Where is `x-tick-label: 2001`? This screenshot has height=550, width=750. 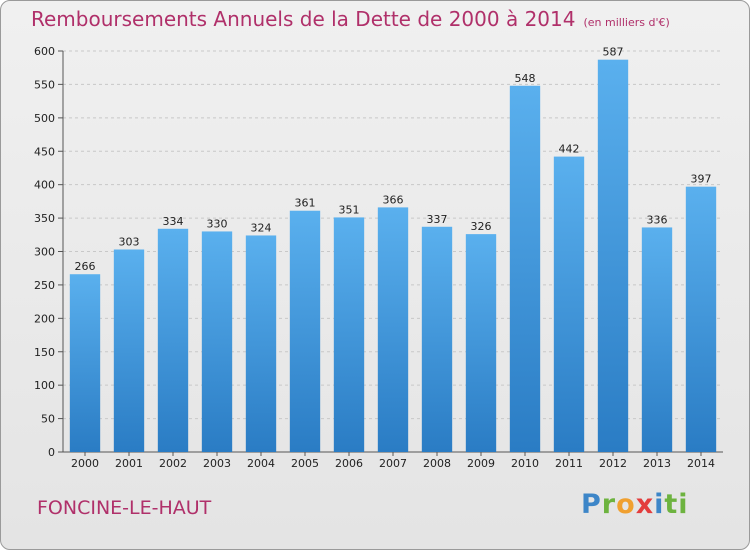 x-tick-label: 2001 is located at coordinates (129, 463).